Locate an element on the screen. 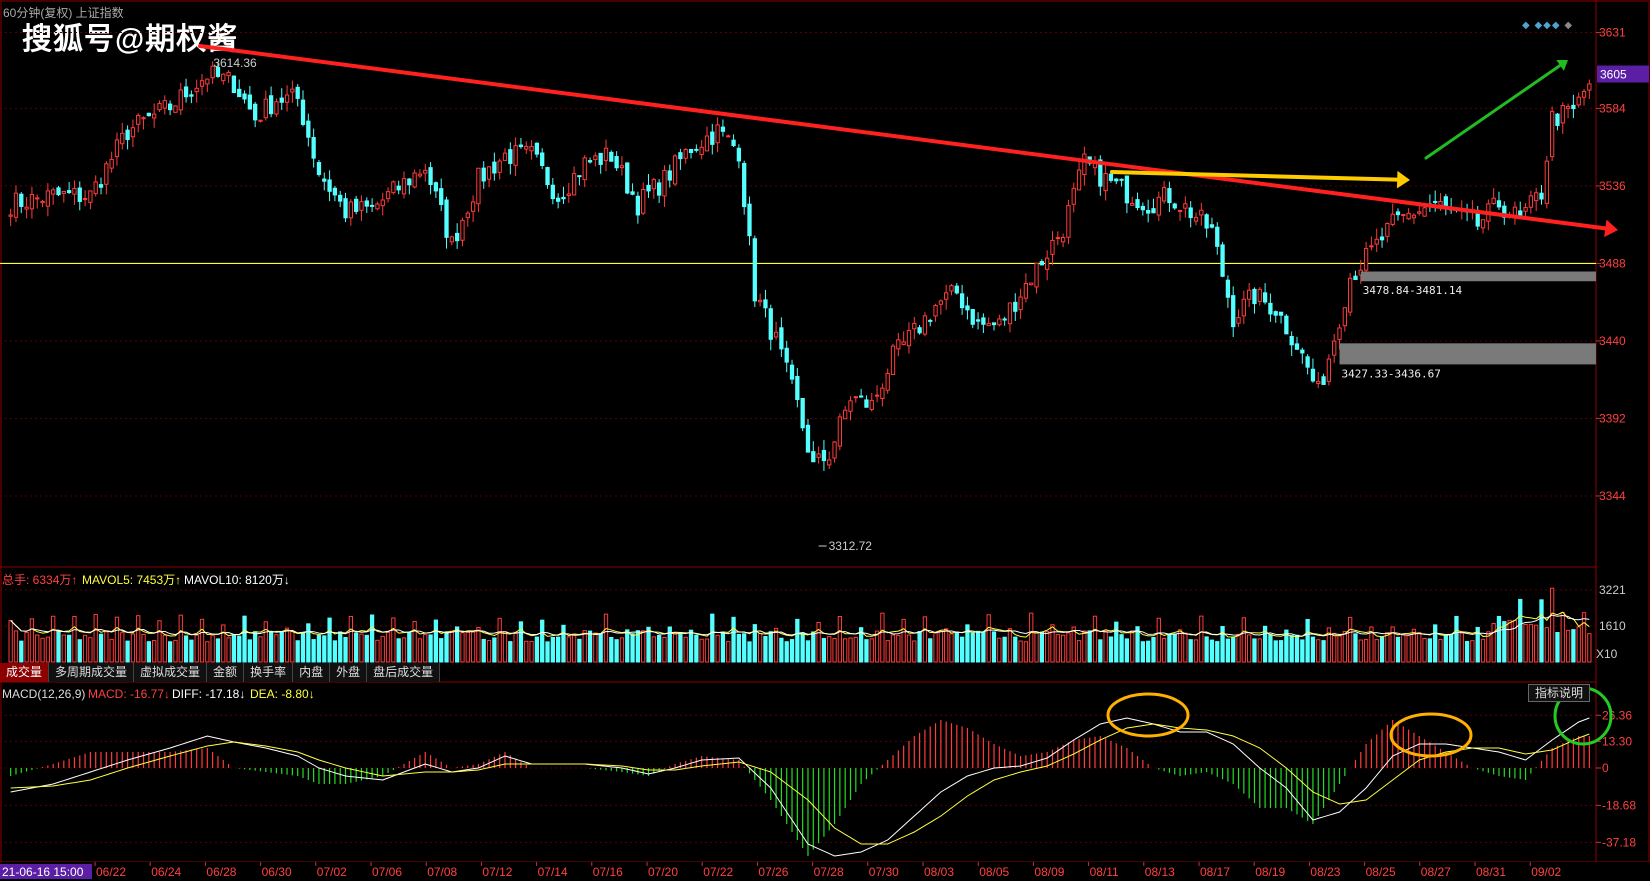  x-tick-label: 08/23 is located at coordinates (1325, 872).